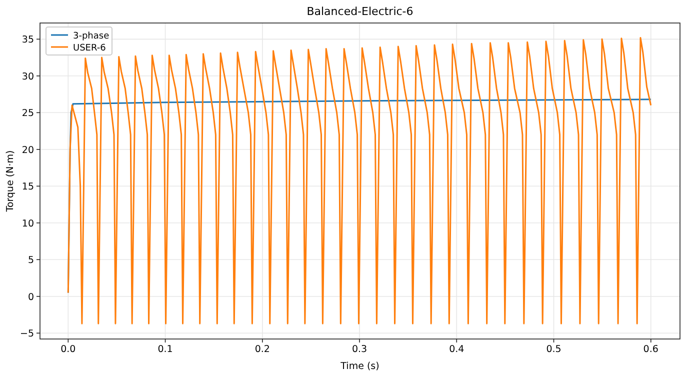  Describe the element at coordinates (89, 49) in the screenshot. I see `legend-label: USER-6` at that location.